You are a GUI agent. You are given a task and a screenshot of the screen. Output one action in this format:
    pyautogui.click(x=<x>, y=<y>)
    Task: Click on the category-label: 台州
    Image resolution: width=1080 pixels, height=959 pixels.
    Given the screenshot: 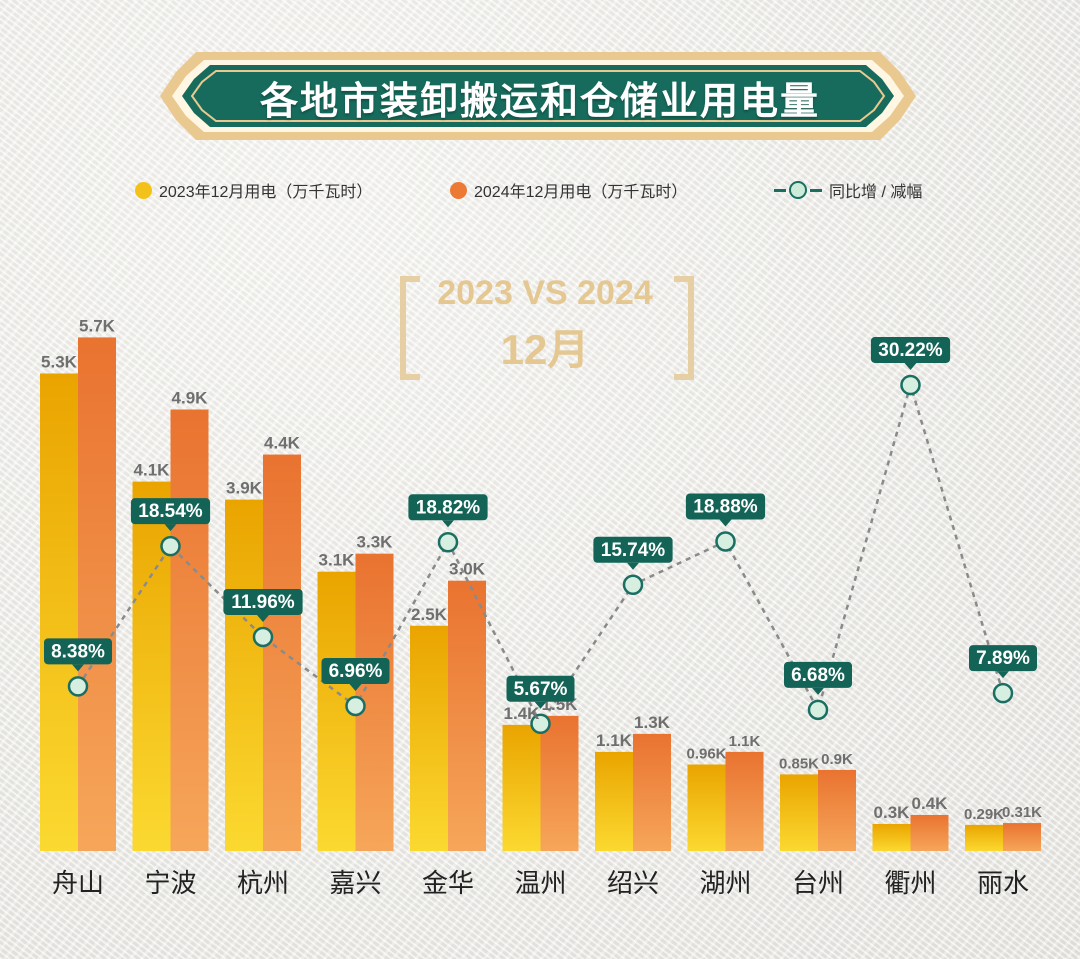 What is the action you would take?
    pyautogui.click(x=818, y=884)
    